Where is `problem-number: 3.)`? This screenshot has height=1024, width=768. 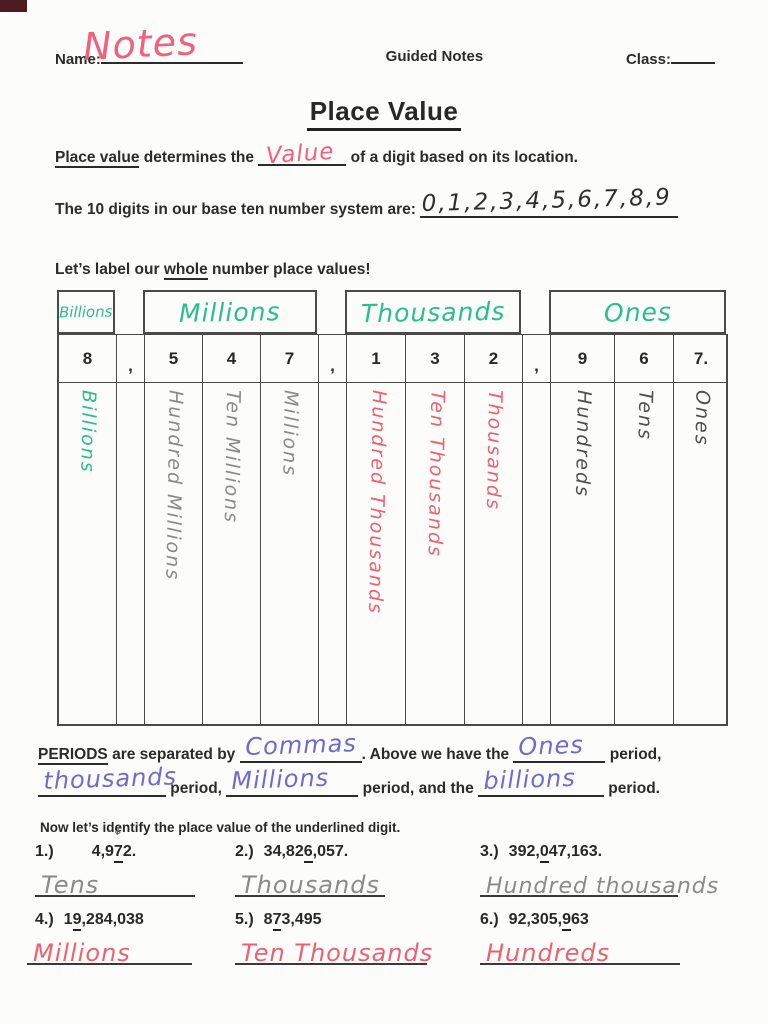
problem-number: 3.) is located at coordinates (489, 851).